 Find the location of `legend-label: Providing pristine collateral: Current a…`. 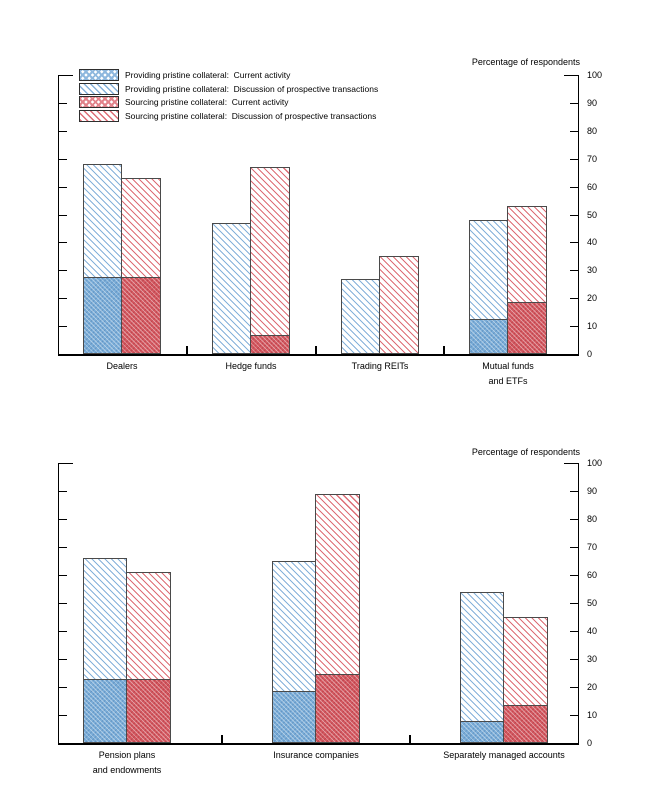

legend-label: Providing pristine collateral: Current a… is located at coordinates (208, 75).